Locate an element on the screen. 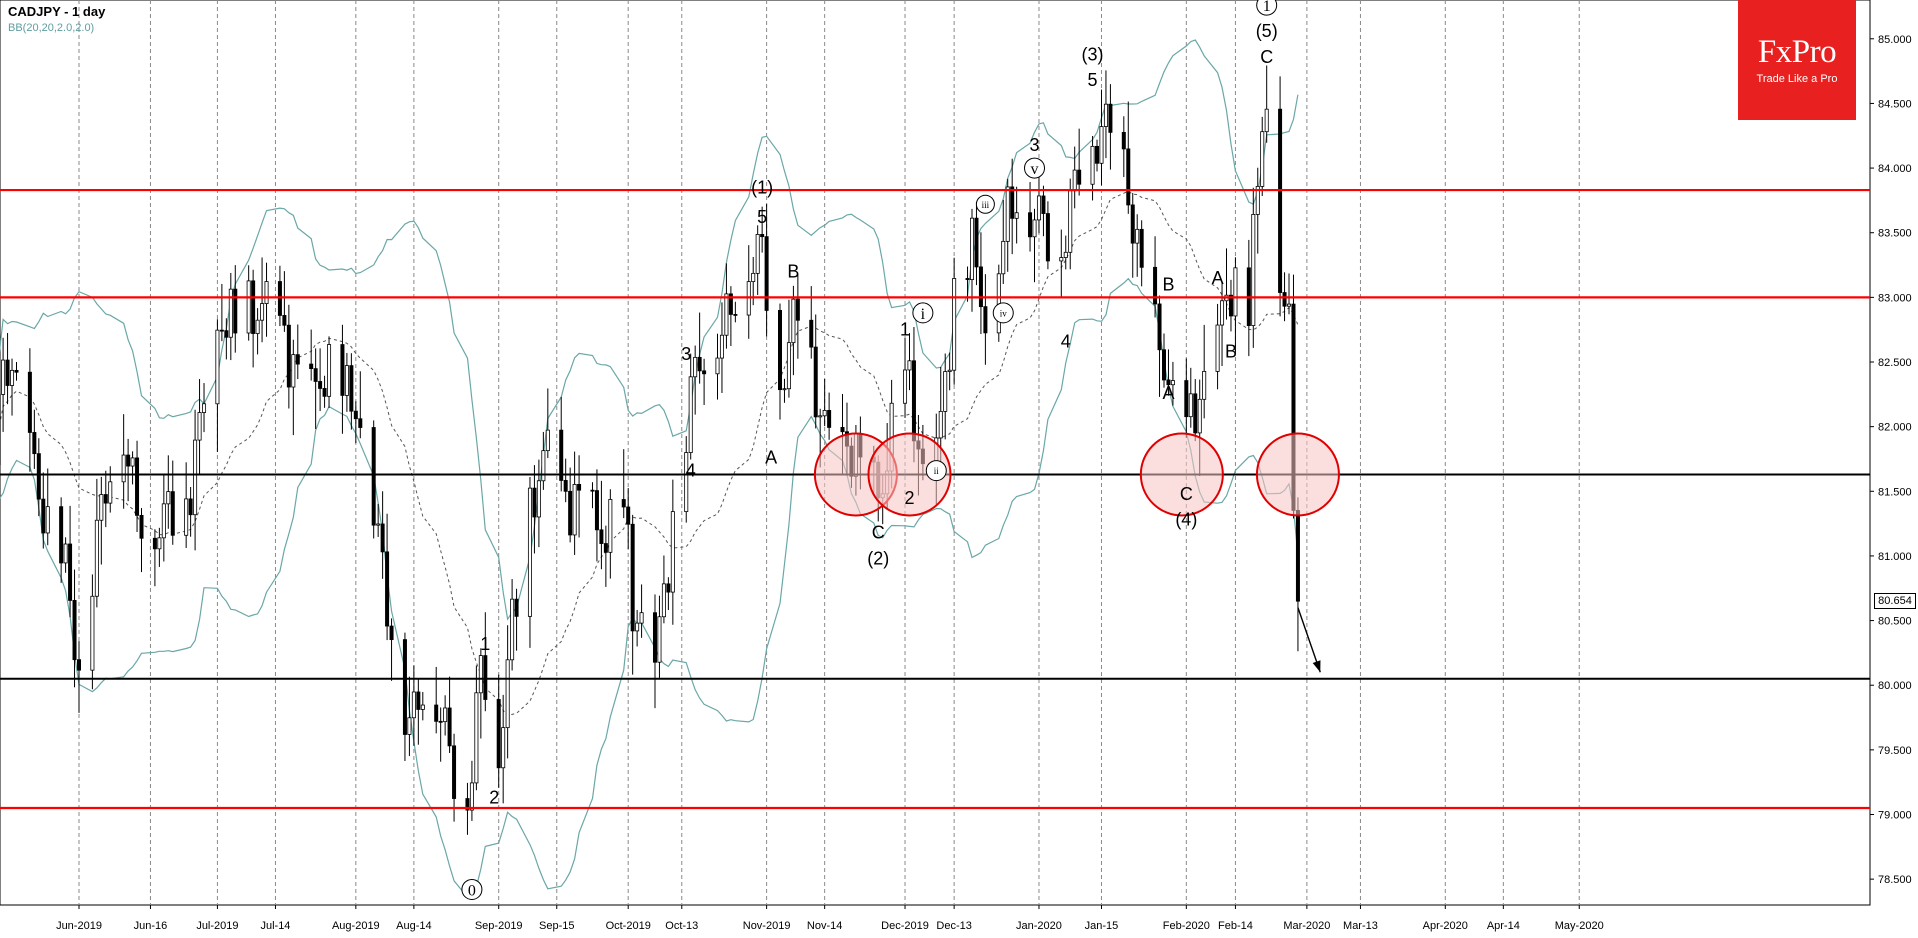  indicator-label: BB(20,20,2.0,2.0) is located at coordinates (51, 28).